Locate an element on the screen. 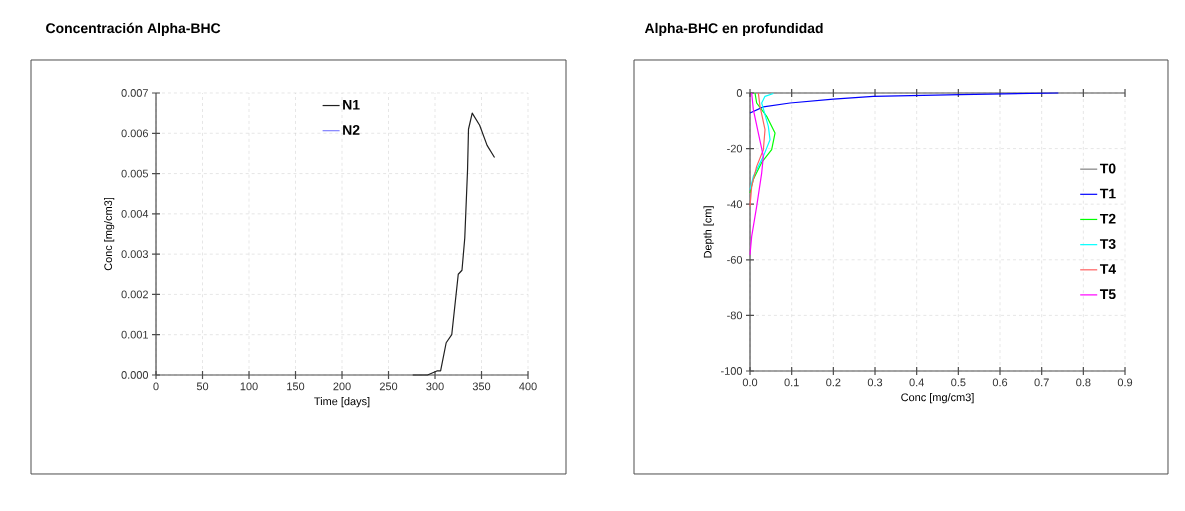 The image size is (1185, 511). y-tick-label: -80 is located at coordinates (735, 315).